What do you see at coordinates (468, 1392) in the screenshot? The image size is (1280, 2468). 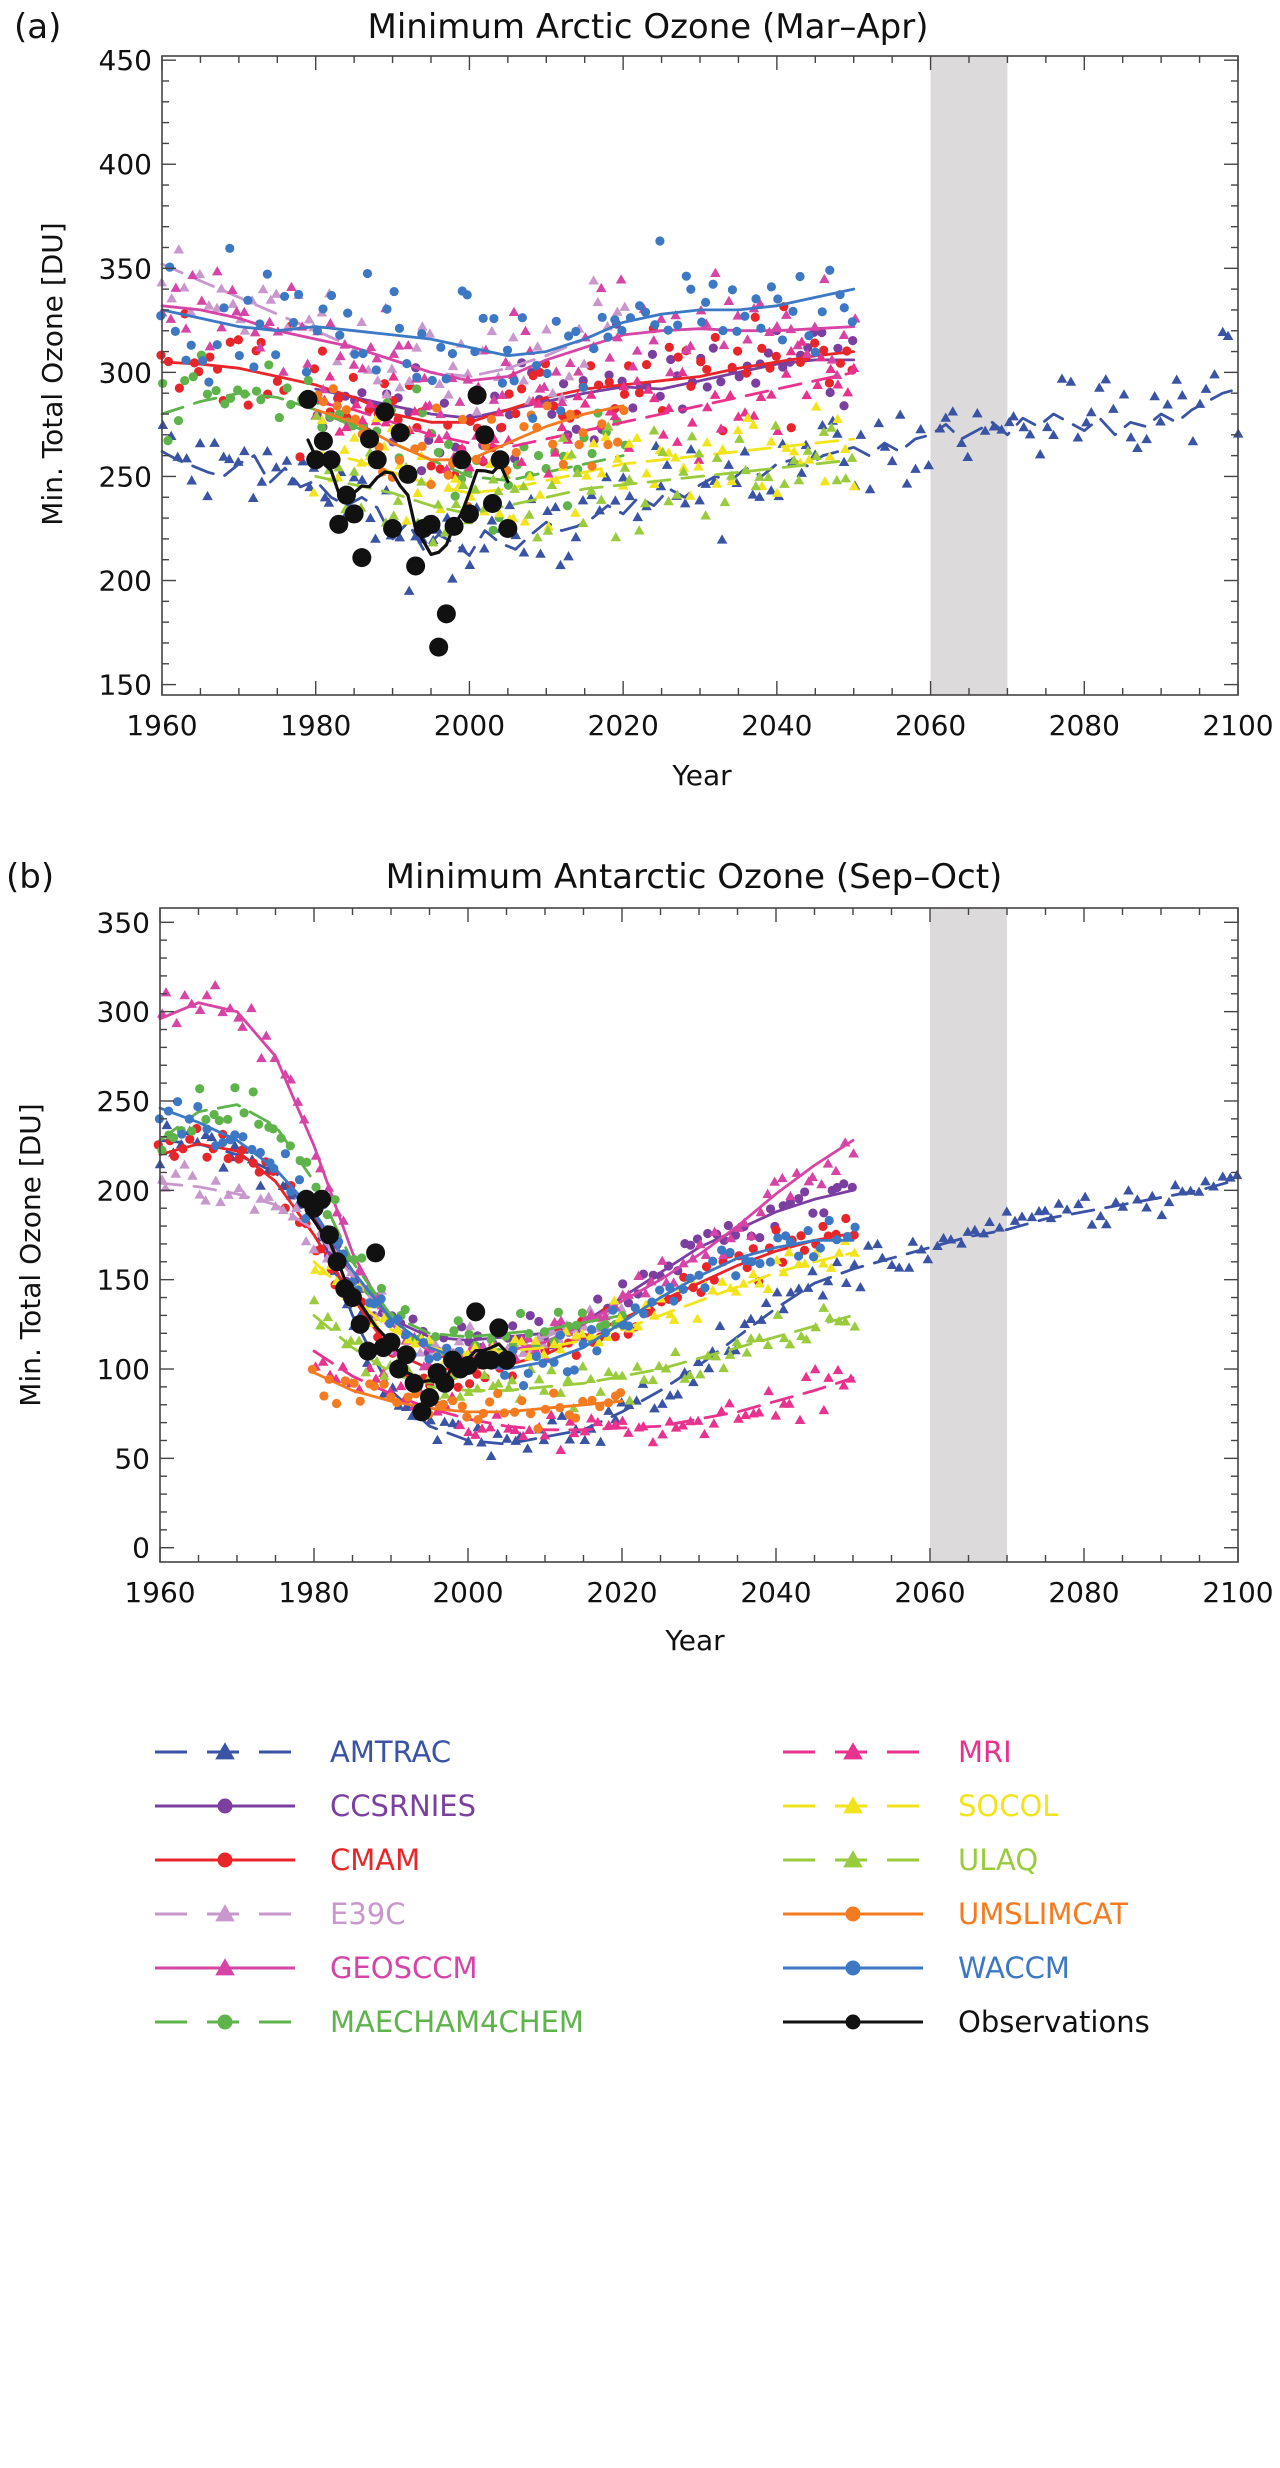 I see `trend-line` at bounding box center [468, 1392].